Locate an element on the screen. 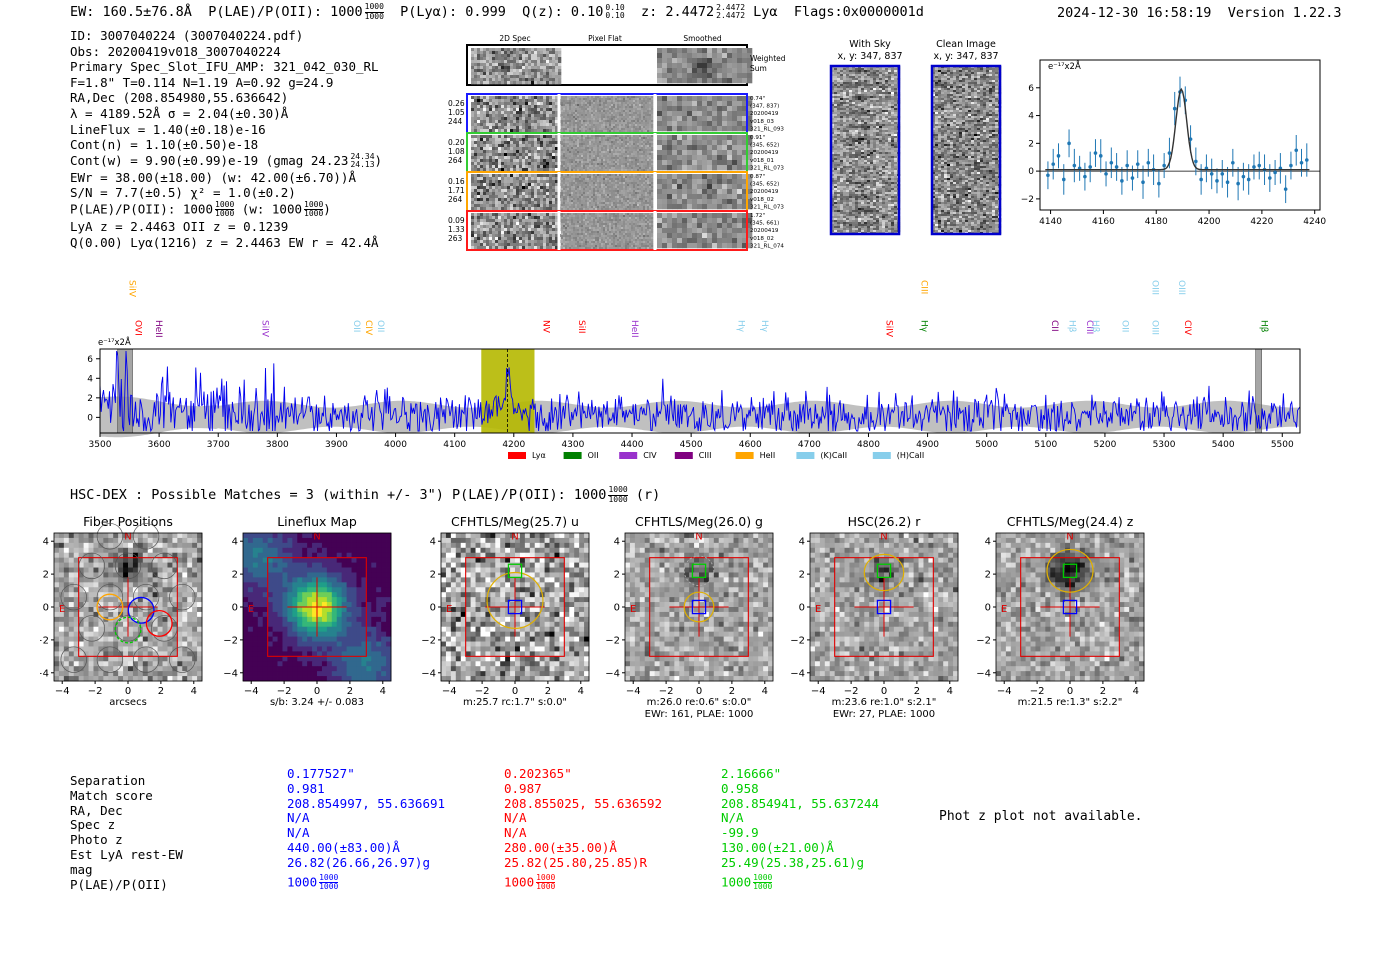 The image size is (1400, 953). cutout-row-stat: 1.05 is located at coordinates (456, 112).